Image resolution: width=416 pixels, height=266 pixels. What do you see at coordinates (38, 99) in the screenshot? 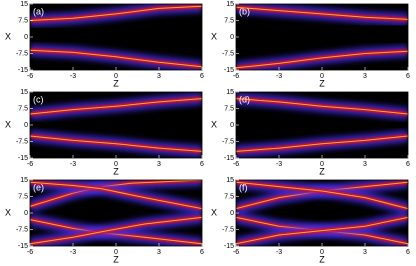
I see `panel-label: (c)` at bounding box center [38, 99].